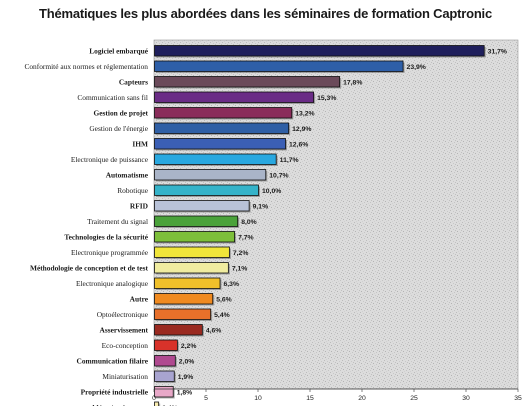 Image resolution: width=531 pixels, height=406 pixels. Describe the element at coordinates (326, 98) in the screenshot. I see `value-label: 15,3%` at that location.